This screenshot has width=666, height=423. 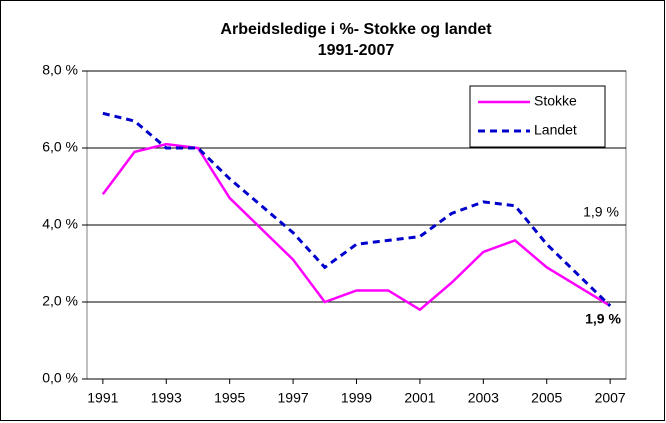 What do you see at coordinates (60, 378) in the screenshot?
I see `y-tick-label: 0,0 %` at bounding box center [60, 378].